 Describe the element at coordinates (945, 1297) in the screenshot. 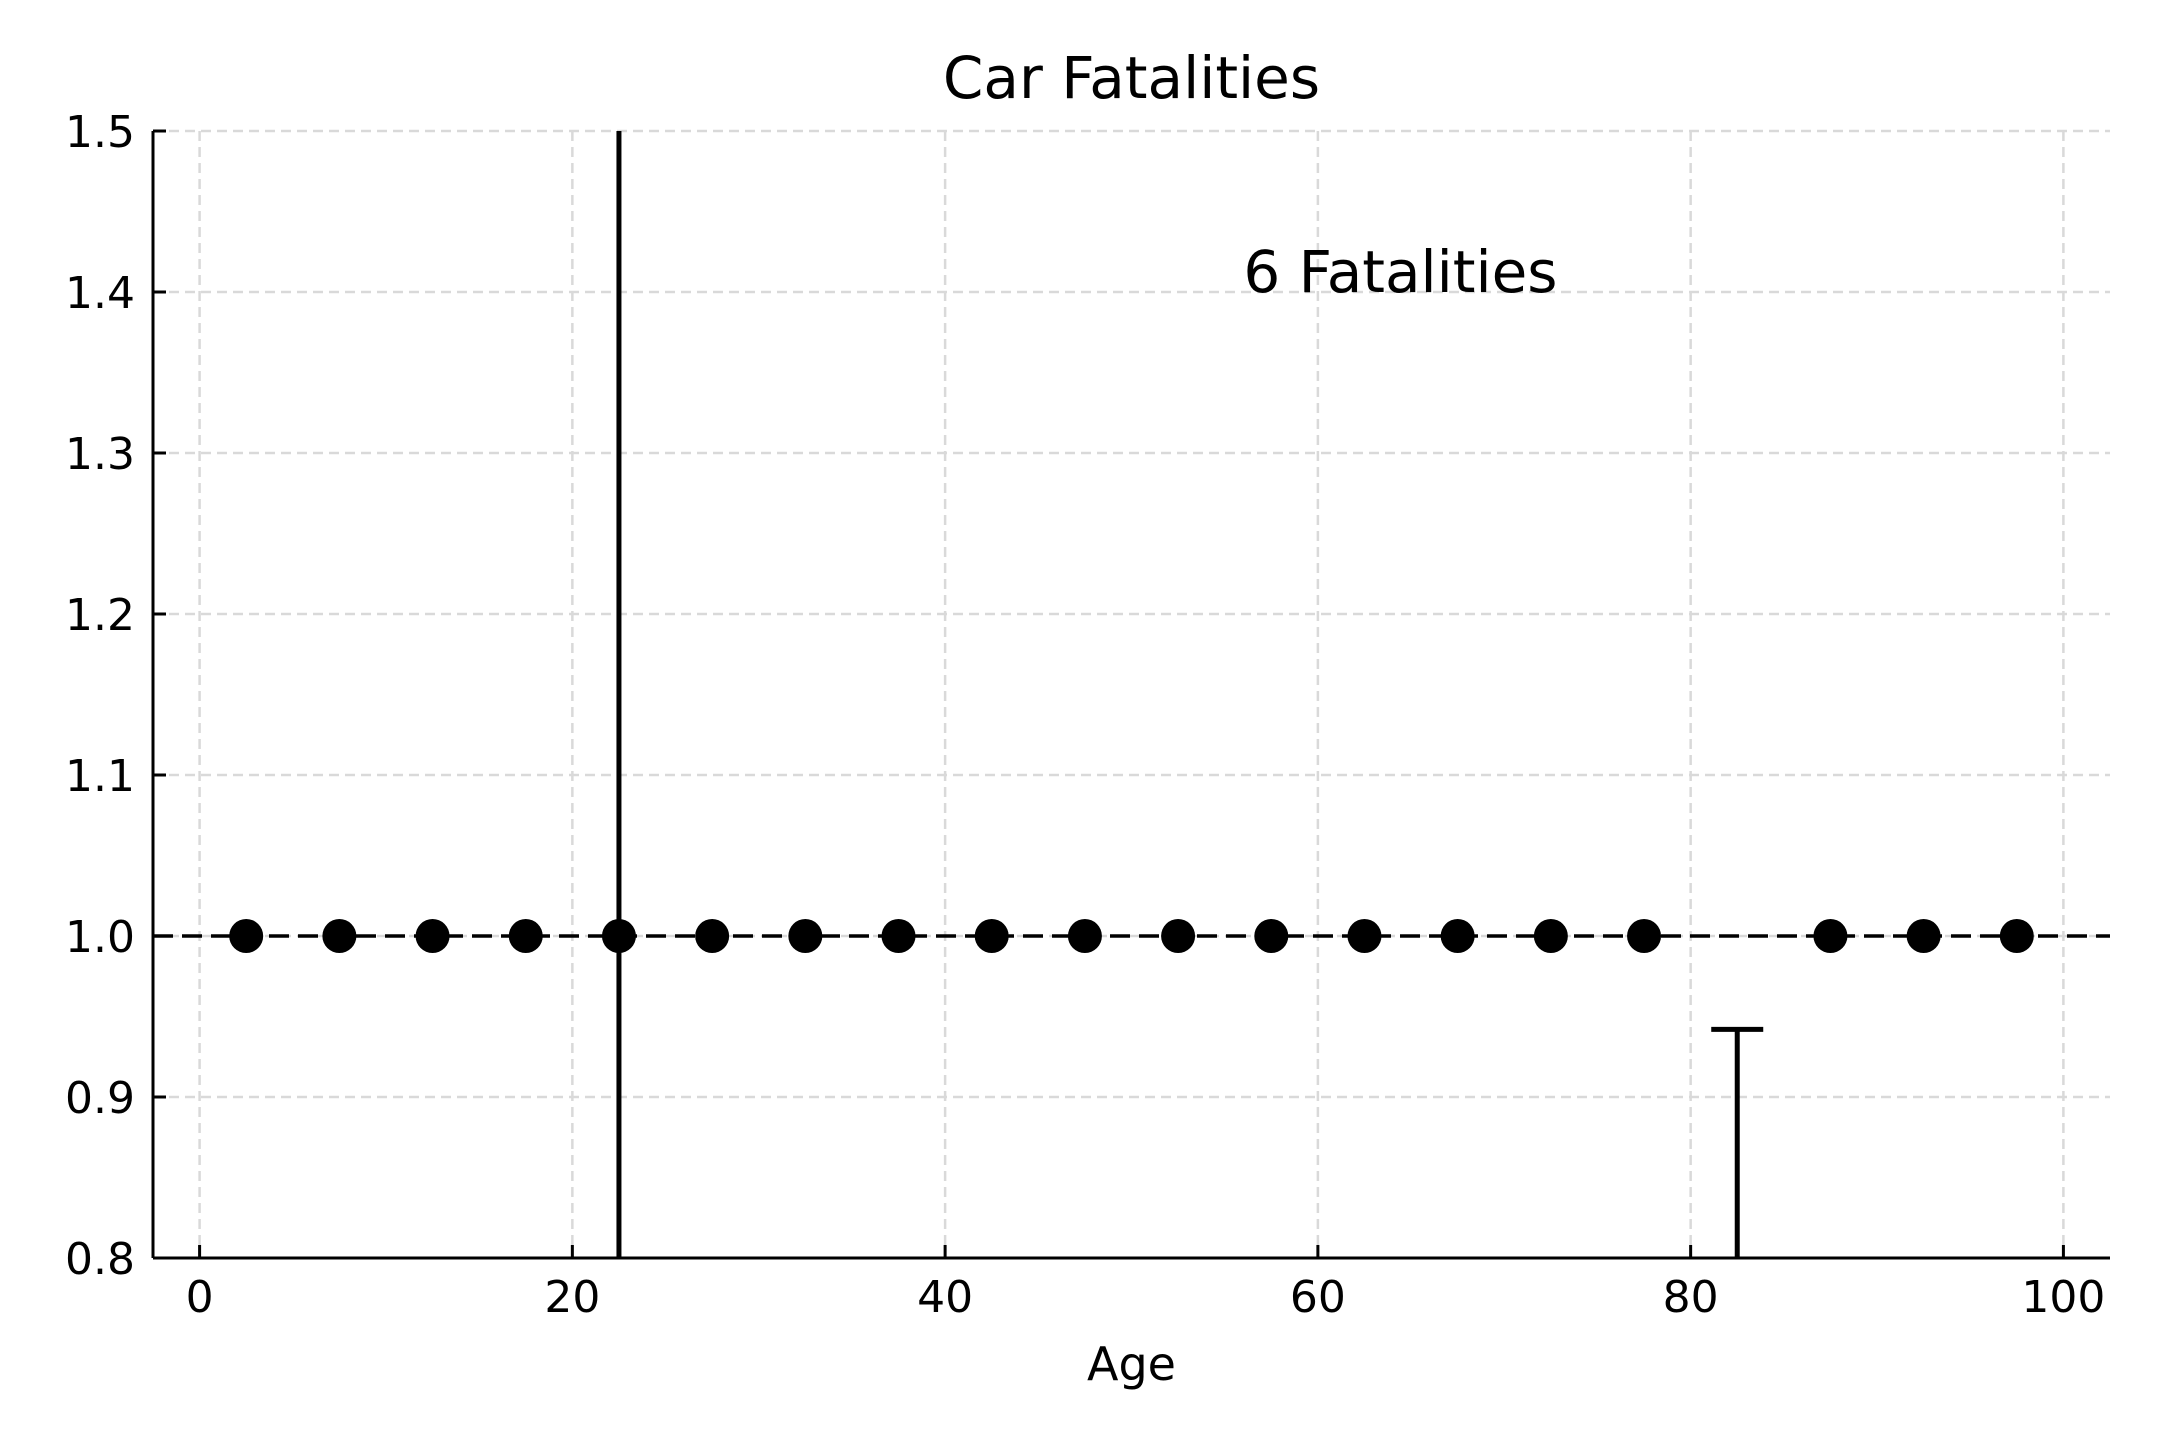

I see `x-tick-label: 40` at that location.